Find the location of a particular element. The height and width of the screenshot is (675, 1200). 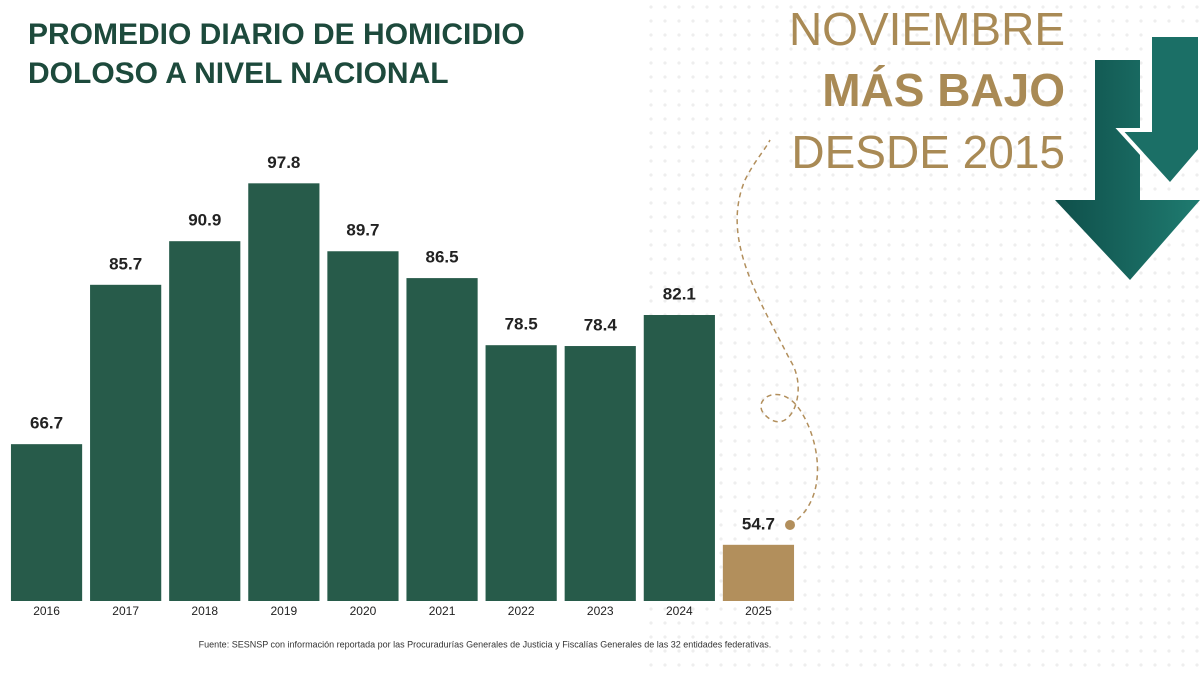

annotation: NOVIEMBRE is located at coordinates (927, 29).